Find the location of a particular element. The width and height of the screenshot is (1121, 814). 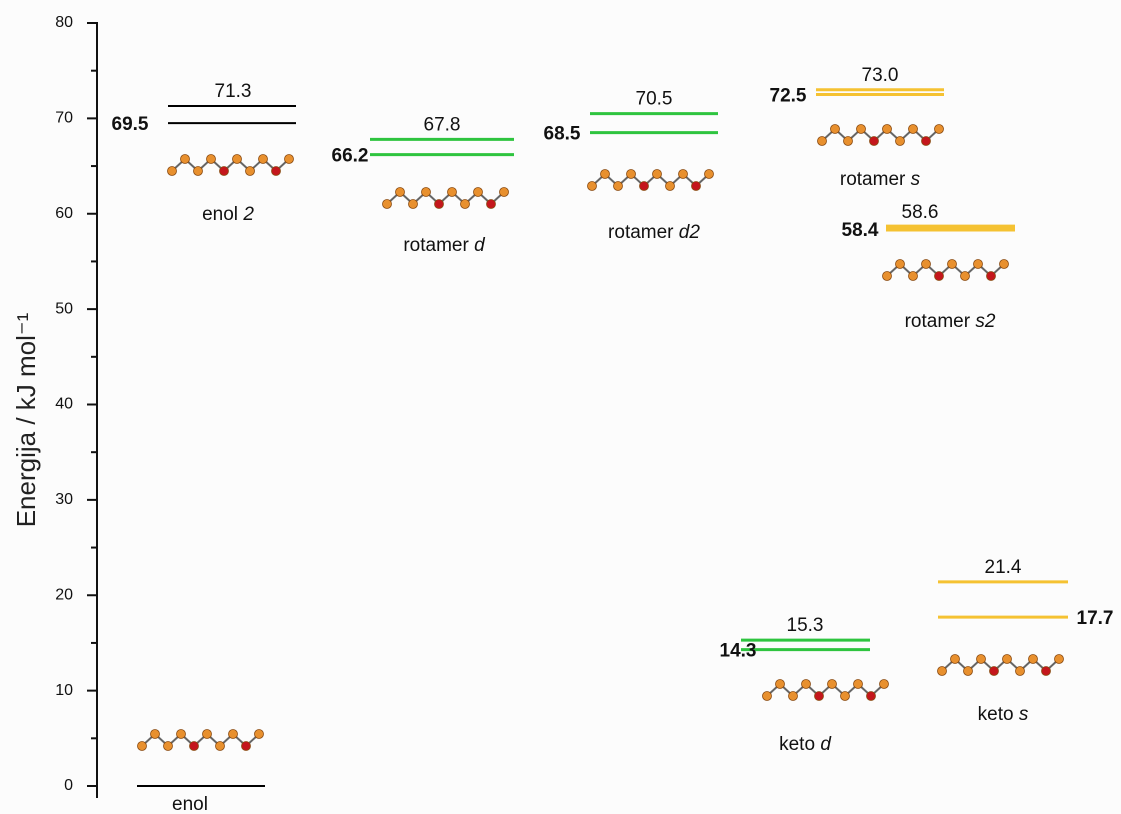

y-tick-label: 10 is located at coordinates (64, 690).